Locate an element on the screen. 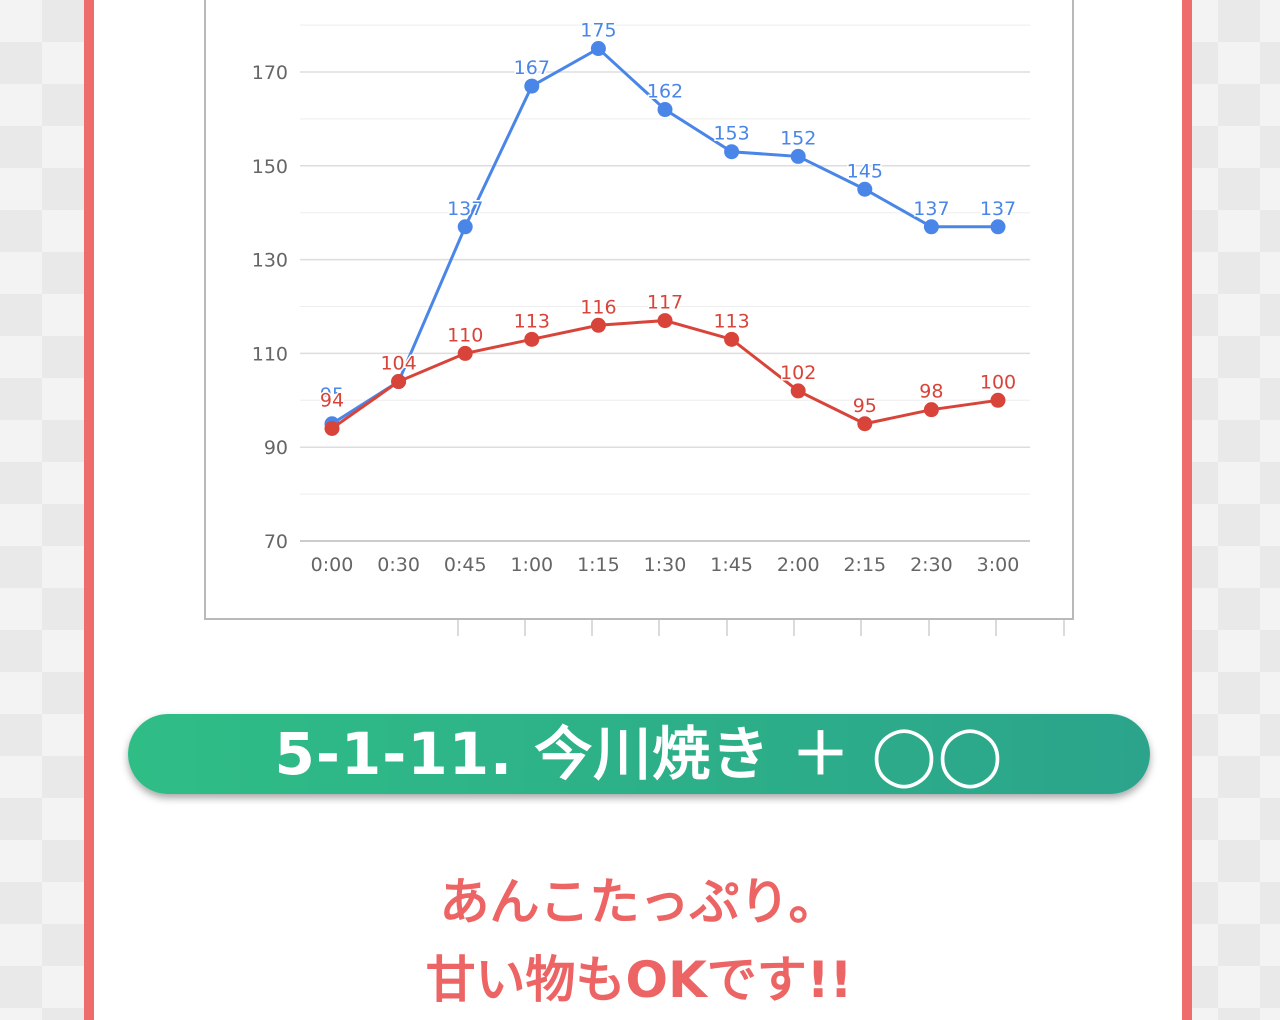 The image size is (1280, 1020). data-label: 153 is located at coordinates (731, 134).